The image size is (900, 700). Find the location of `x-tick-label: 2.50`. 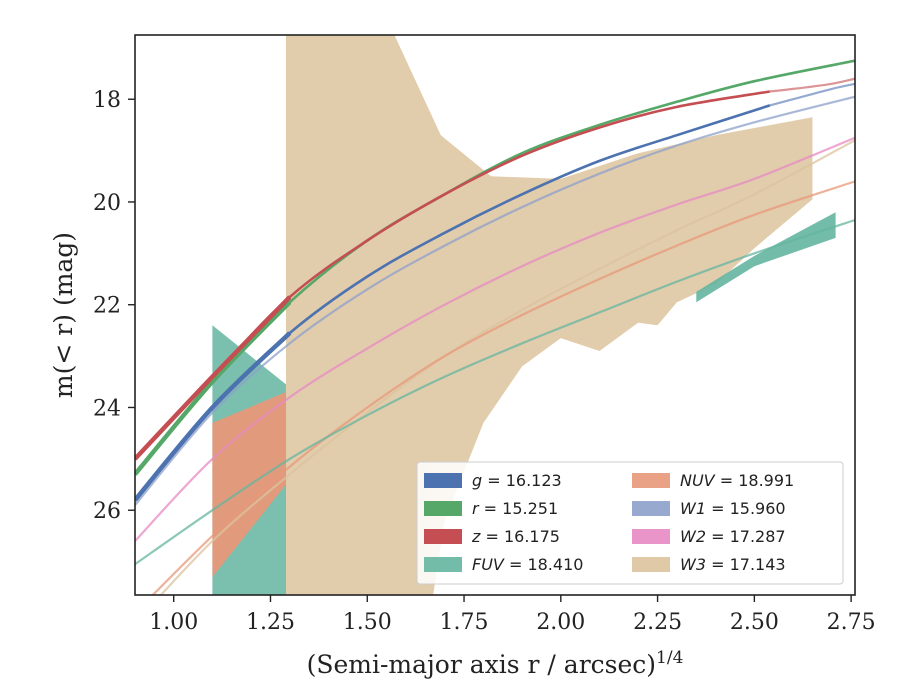

x-tick-label: 2.50 is located at coordinates (754, 622).